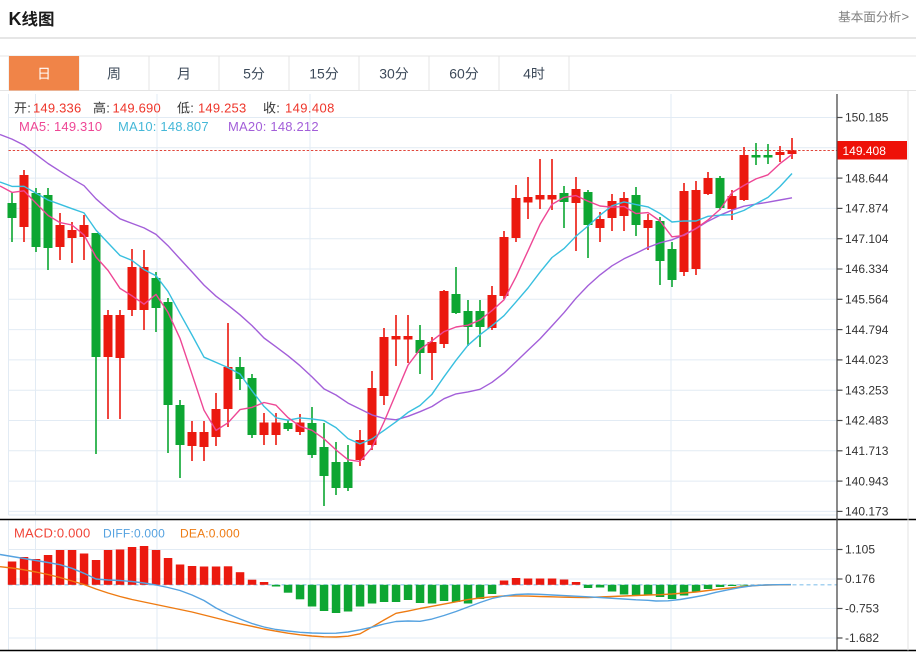  Describe the element at coordinates (867, 330) in the screenshot. I see `svg-text: 144.794` at that location.